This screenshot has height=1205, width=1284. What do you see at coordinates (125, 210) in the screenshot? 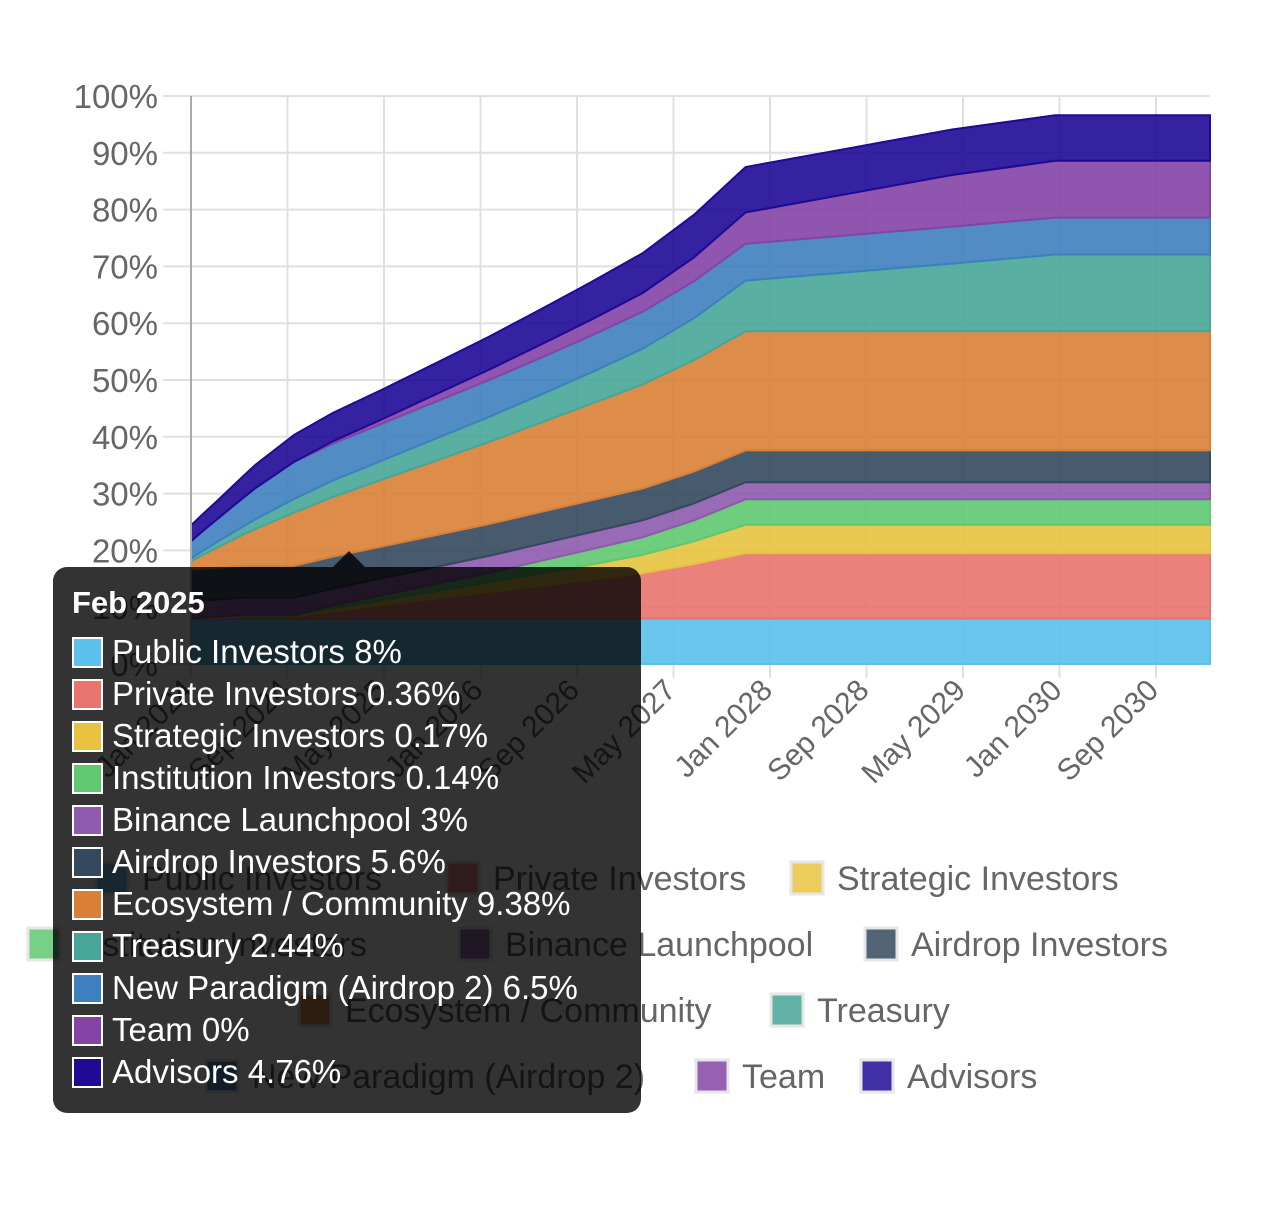
I see `y-tick-label: 80%` at bounding box center [125, 210].